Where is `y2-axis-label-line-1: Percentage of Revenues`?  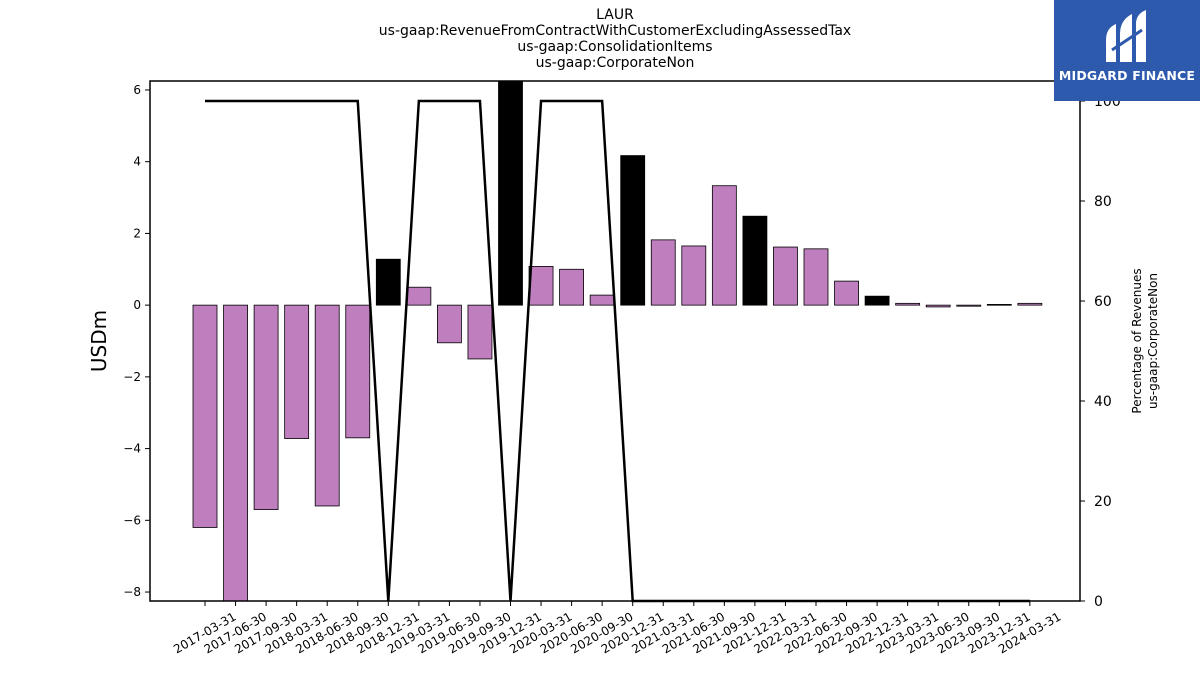 y2-axis-label-line-1: Percentage of Revenues is located at coordinates (1137, 340).